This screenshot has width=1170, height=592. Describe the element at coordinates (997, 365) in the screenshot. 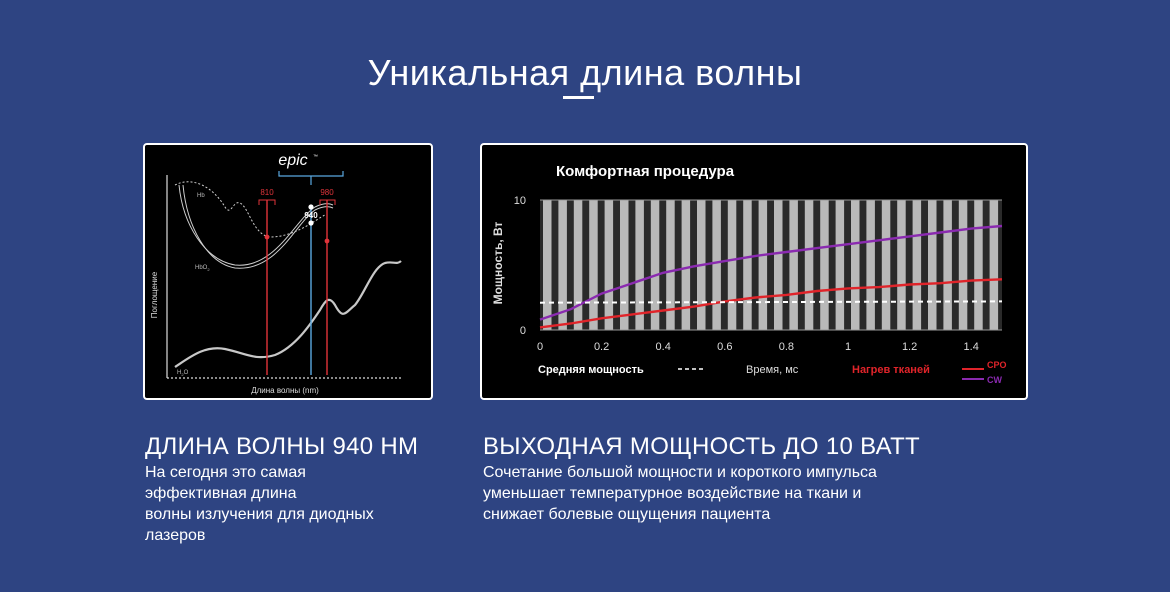

I see `legend-cpo: CPO` at that location.